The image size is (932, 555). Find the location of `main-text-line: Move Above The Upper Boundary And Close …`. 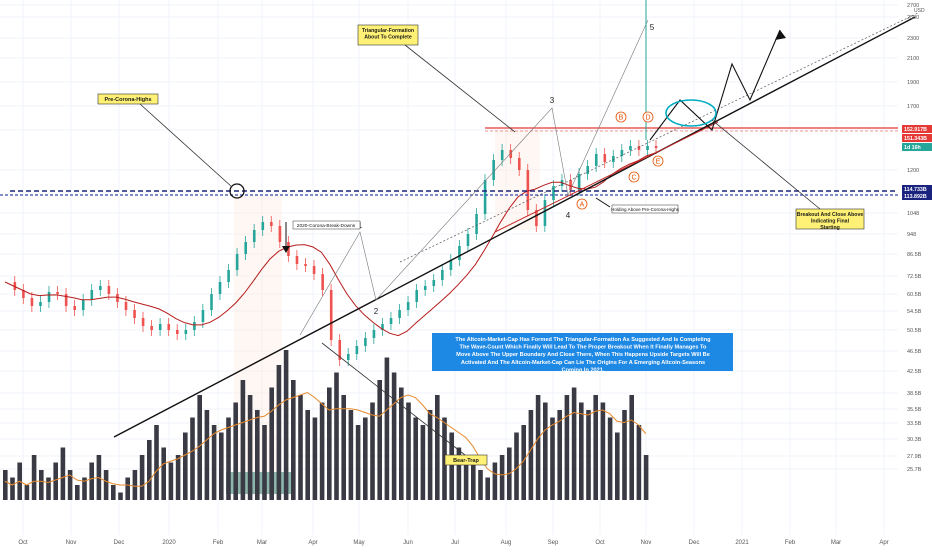

main-text-line: Move Above The Upper Boundary And Close … is located at coordinates (583, 355).